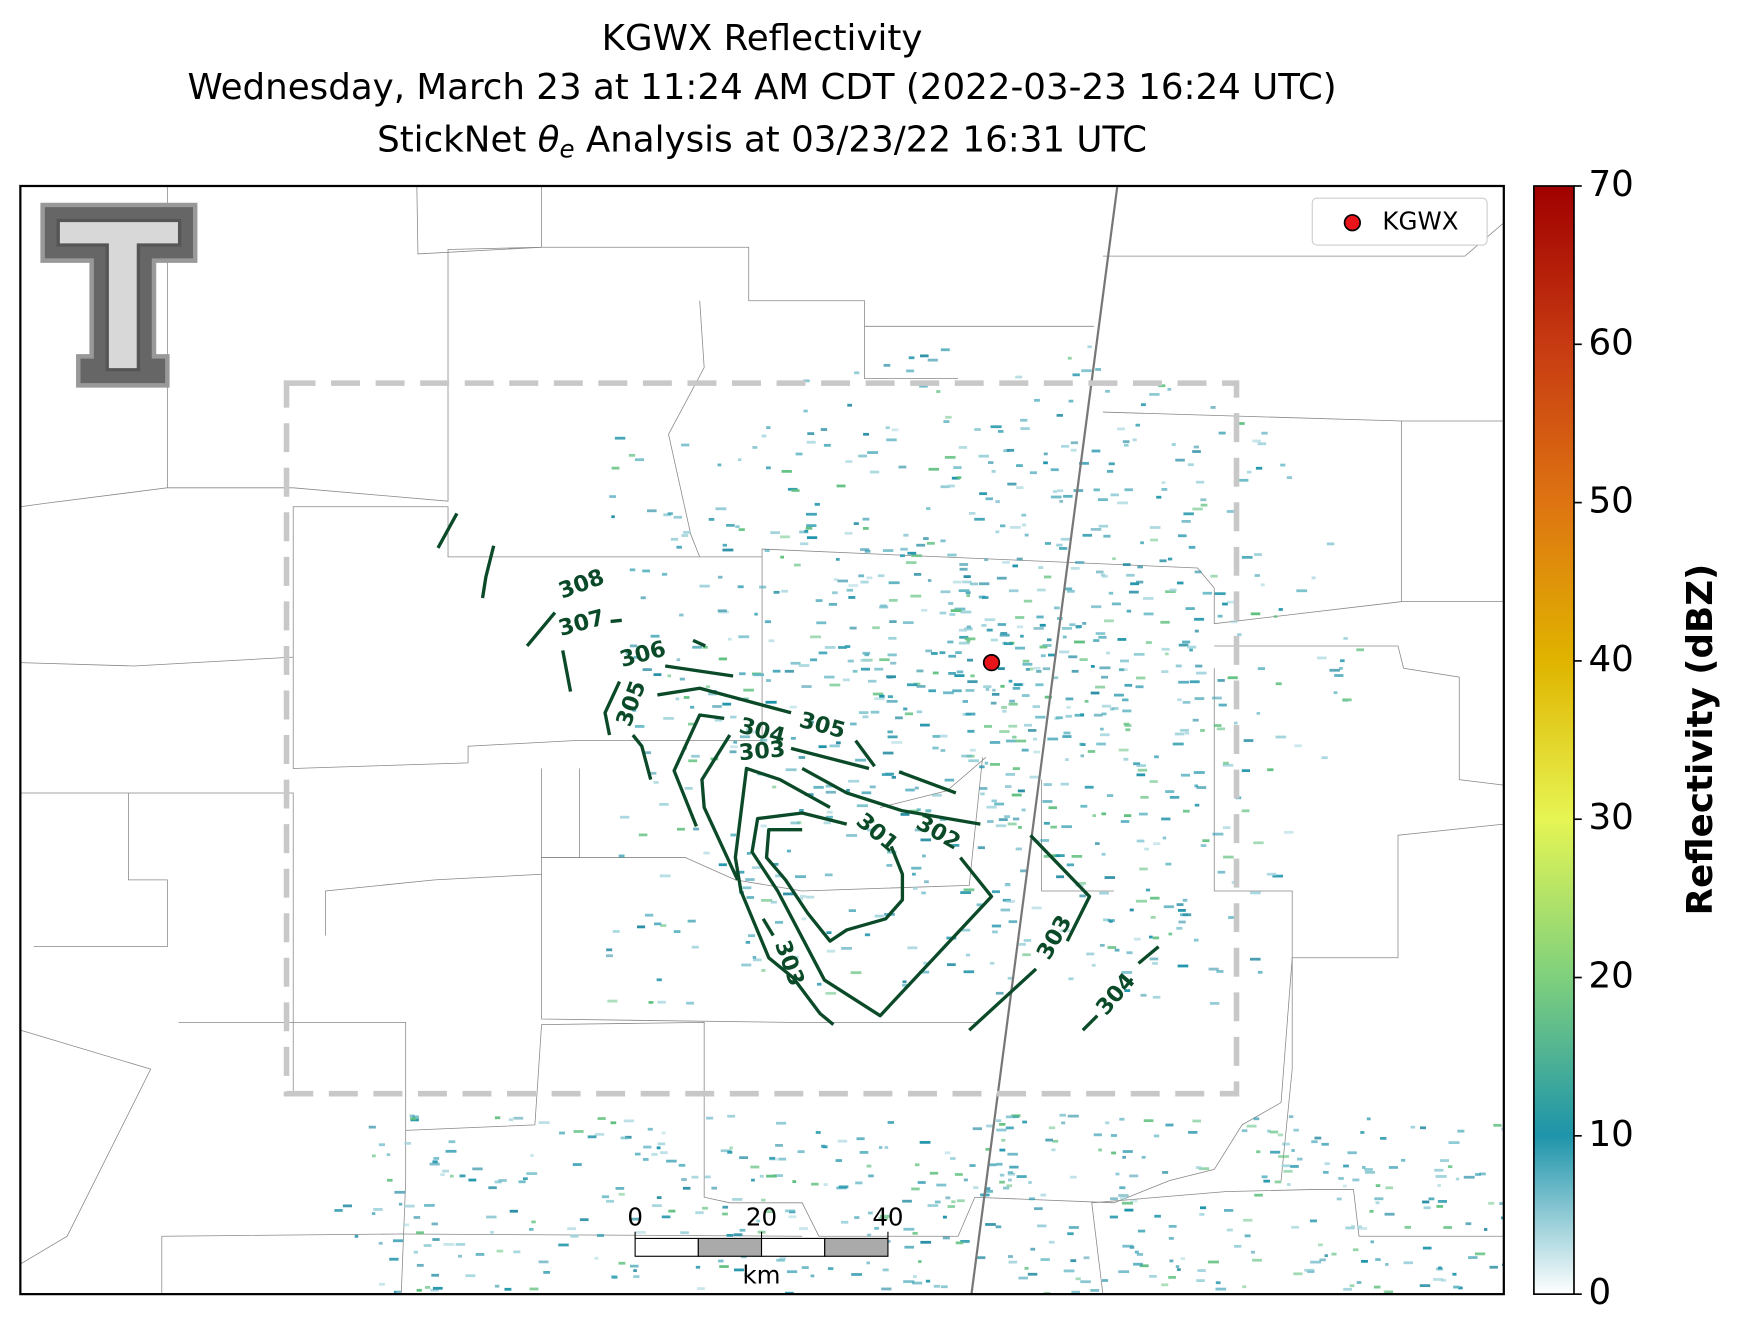 The width and height of the screenshot is (1738, 1332). I want to click on contour-line, so click(616, 621).